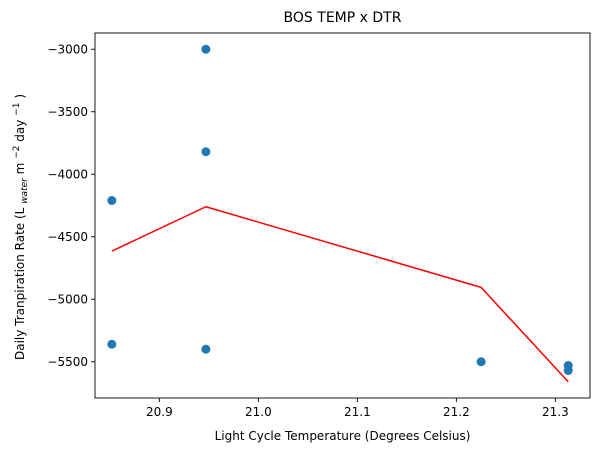  Describe the element at coordinates (17, 152) in the screenshot. I see `y-label-superscript-1: −2` at that location.